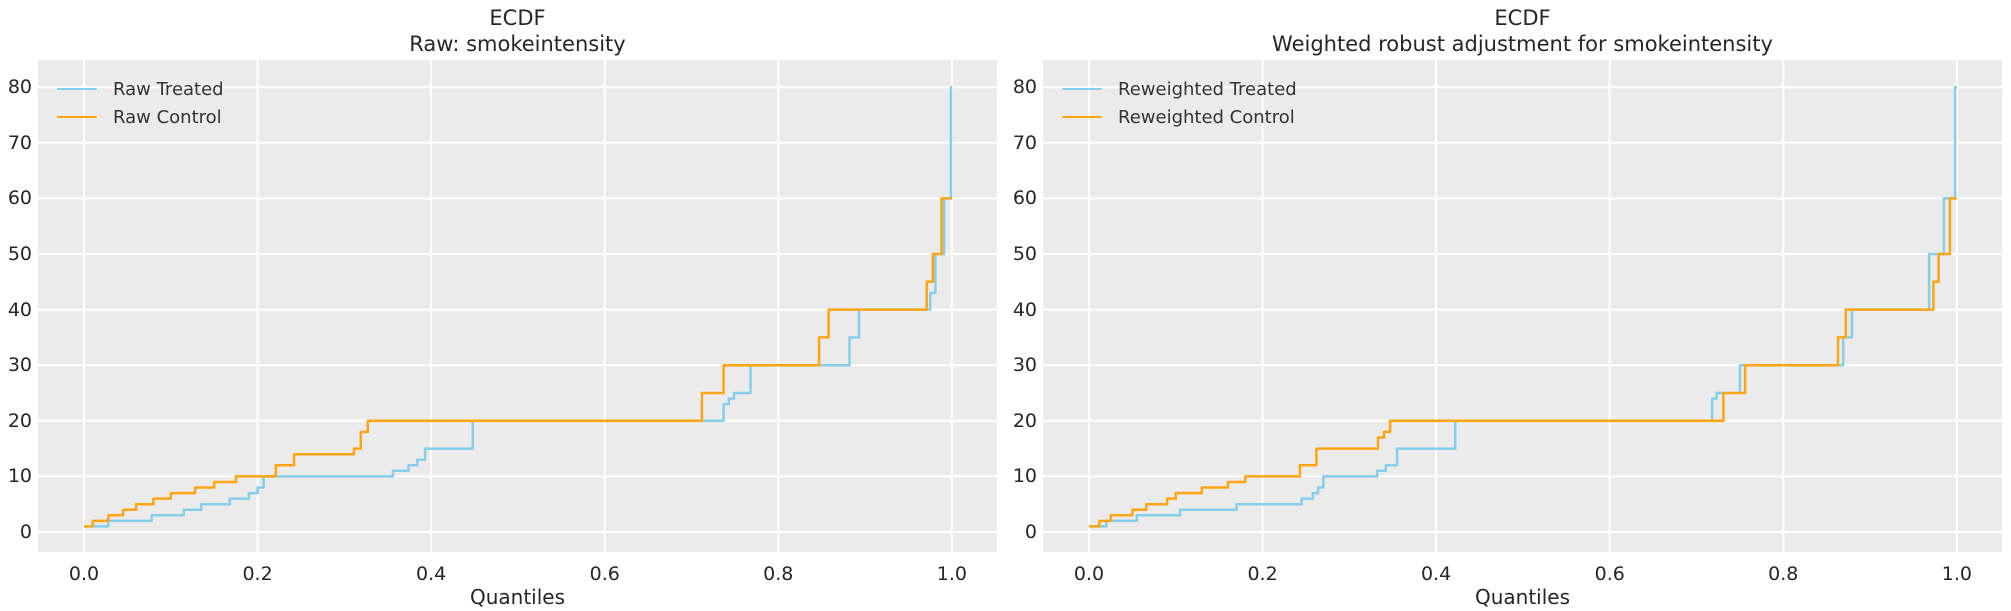  I want to click on legend: Reweighted Treated Reweighted Control, so click(1179, 103).